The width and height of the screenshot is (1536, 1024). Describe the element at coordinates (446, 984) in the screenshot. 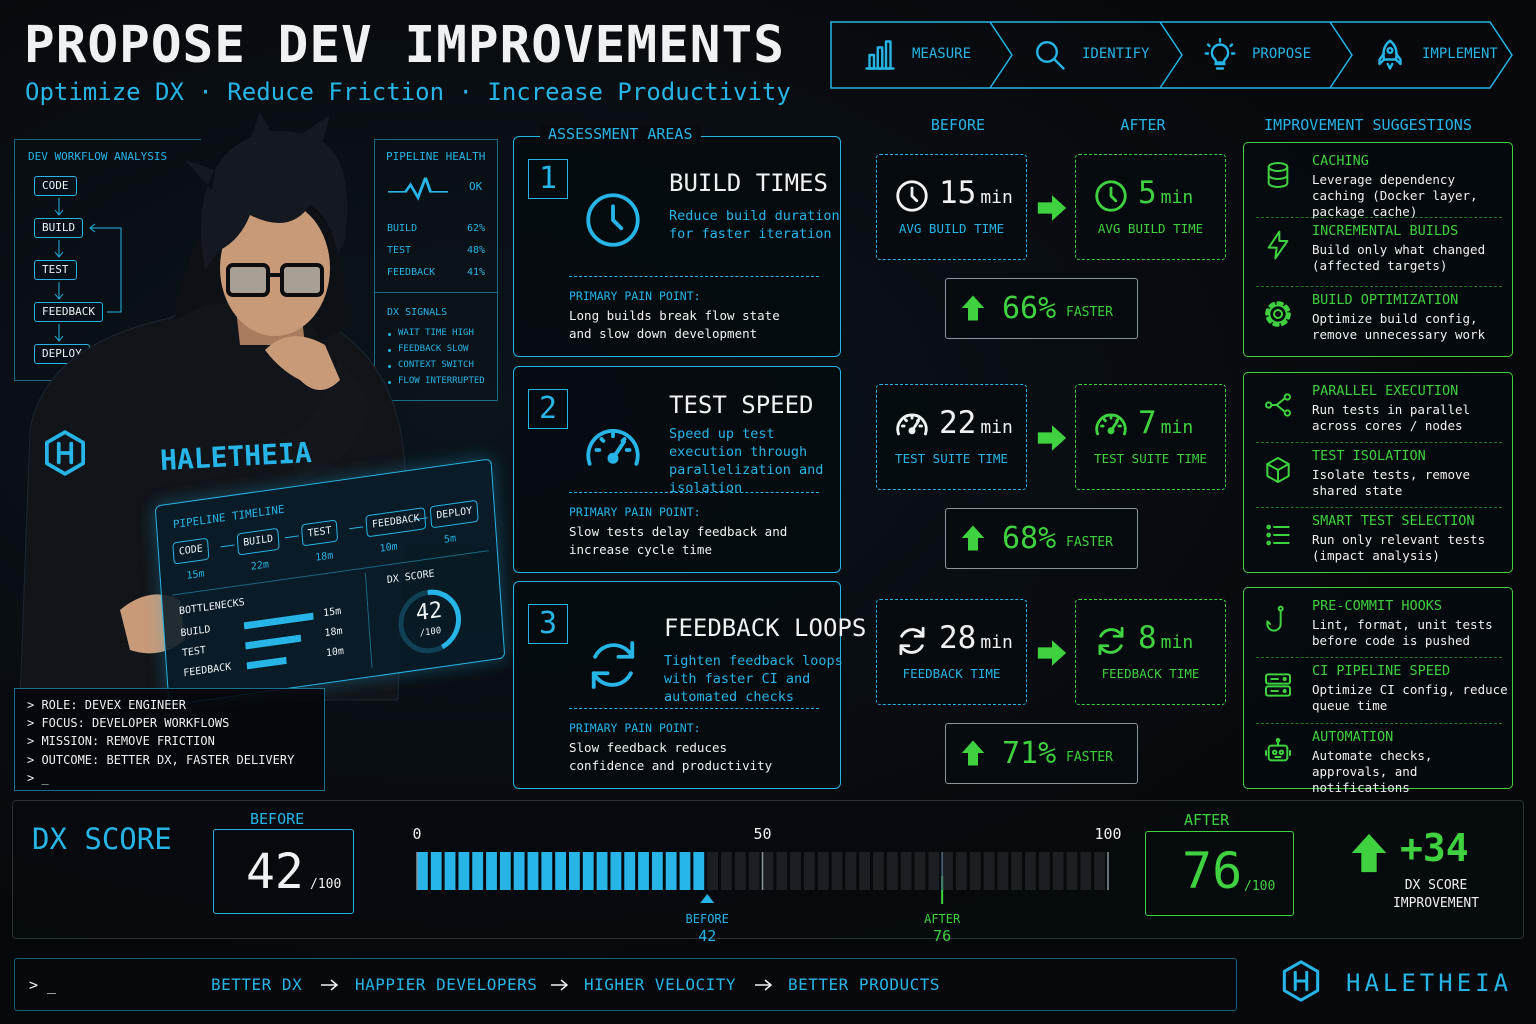

I see `footer-flow-item: HAPPIER DEVELOPERS` at that location.